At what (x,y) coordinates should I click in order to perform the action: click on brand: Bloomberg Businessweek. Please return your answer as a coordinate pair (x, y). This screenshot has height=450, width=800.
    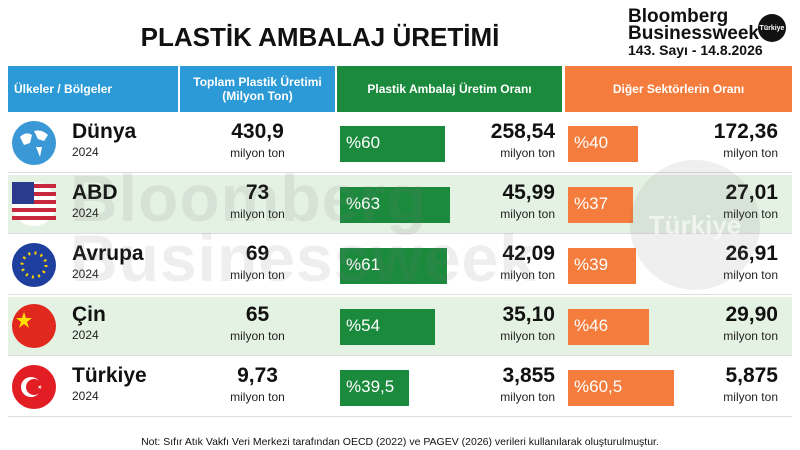
    Looking at the image, I should click on (693, 25).